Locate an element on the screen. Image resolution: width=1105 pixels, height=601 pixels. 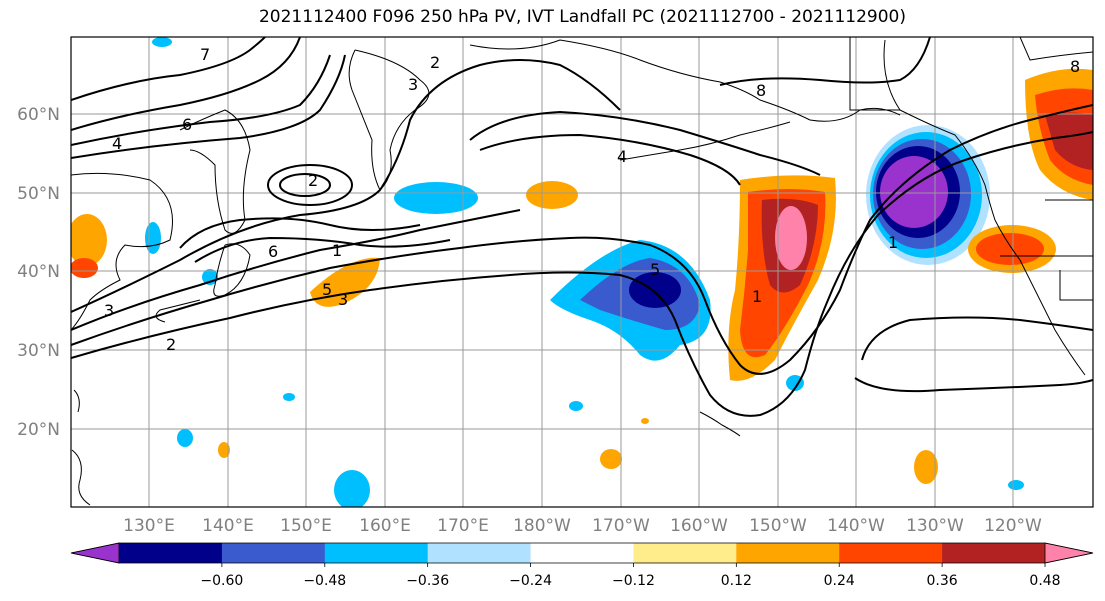
contour-label: 7 is located at coordinates (205, 54).